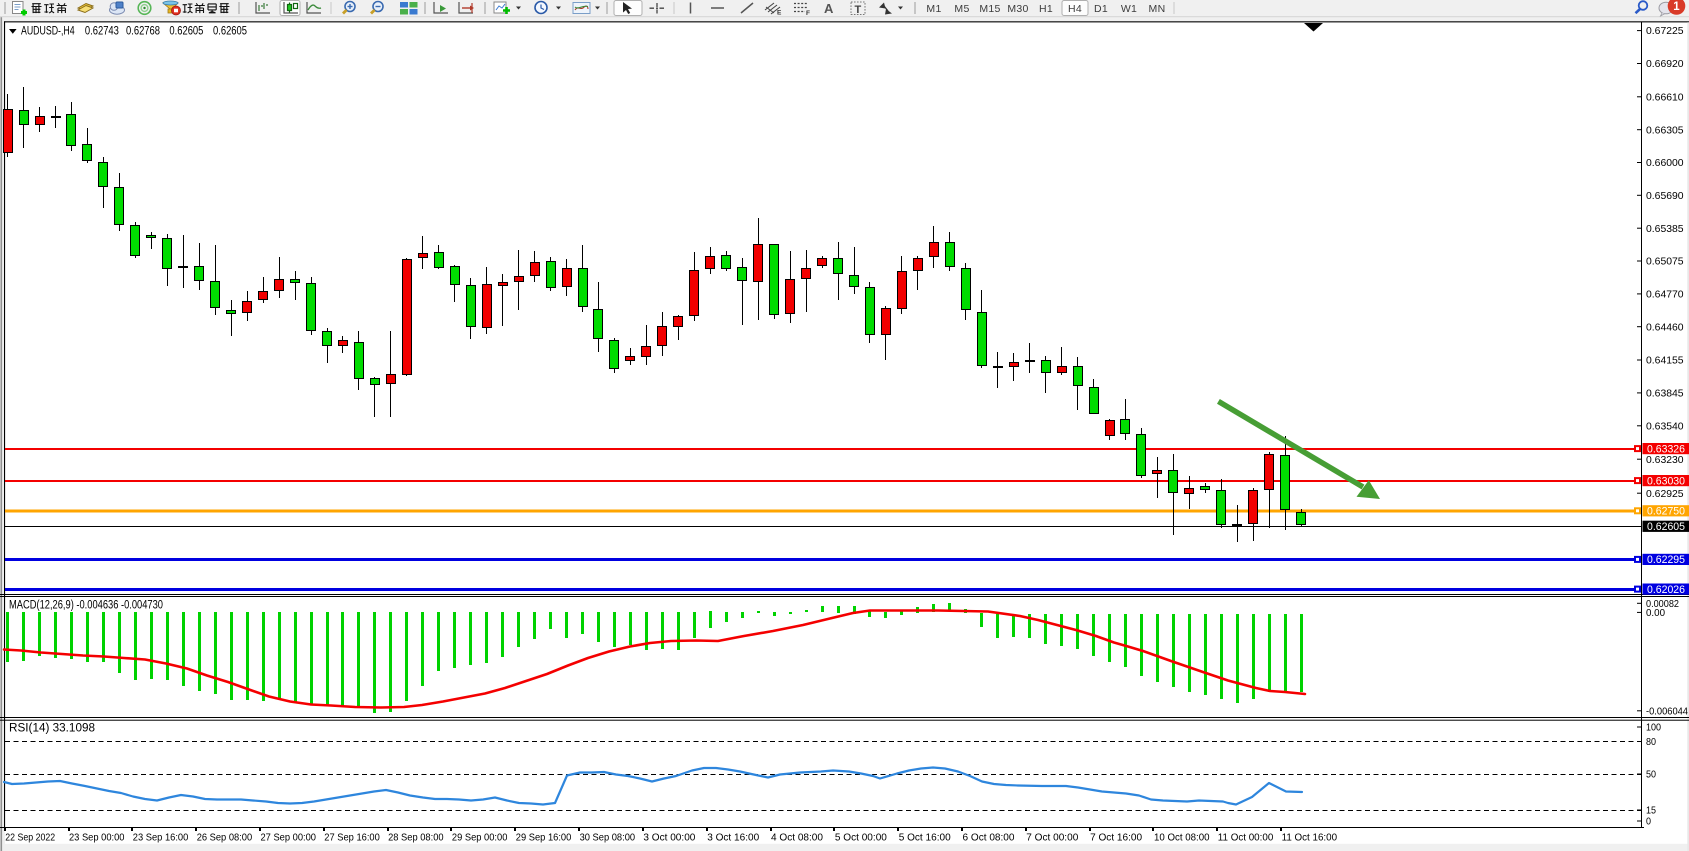 The image size is (1689, 851). Describe the element at coordinates (829, 8) in the screenshot. I see `svg-text: A` at that location.